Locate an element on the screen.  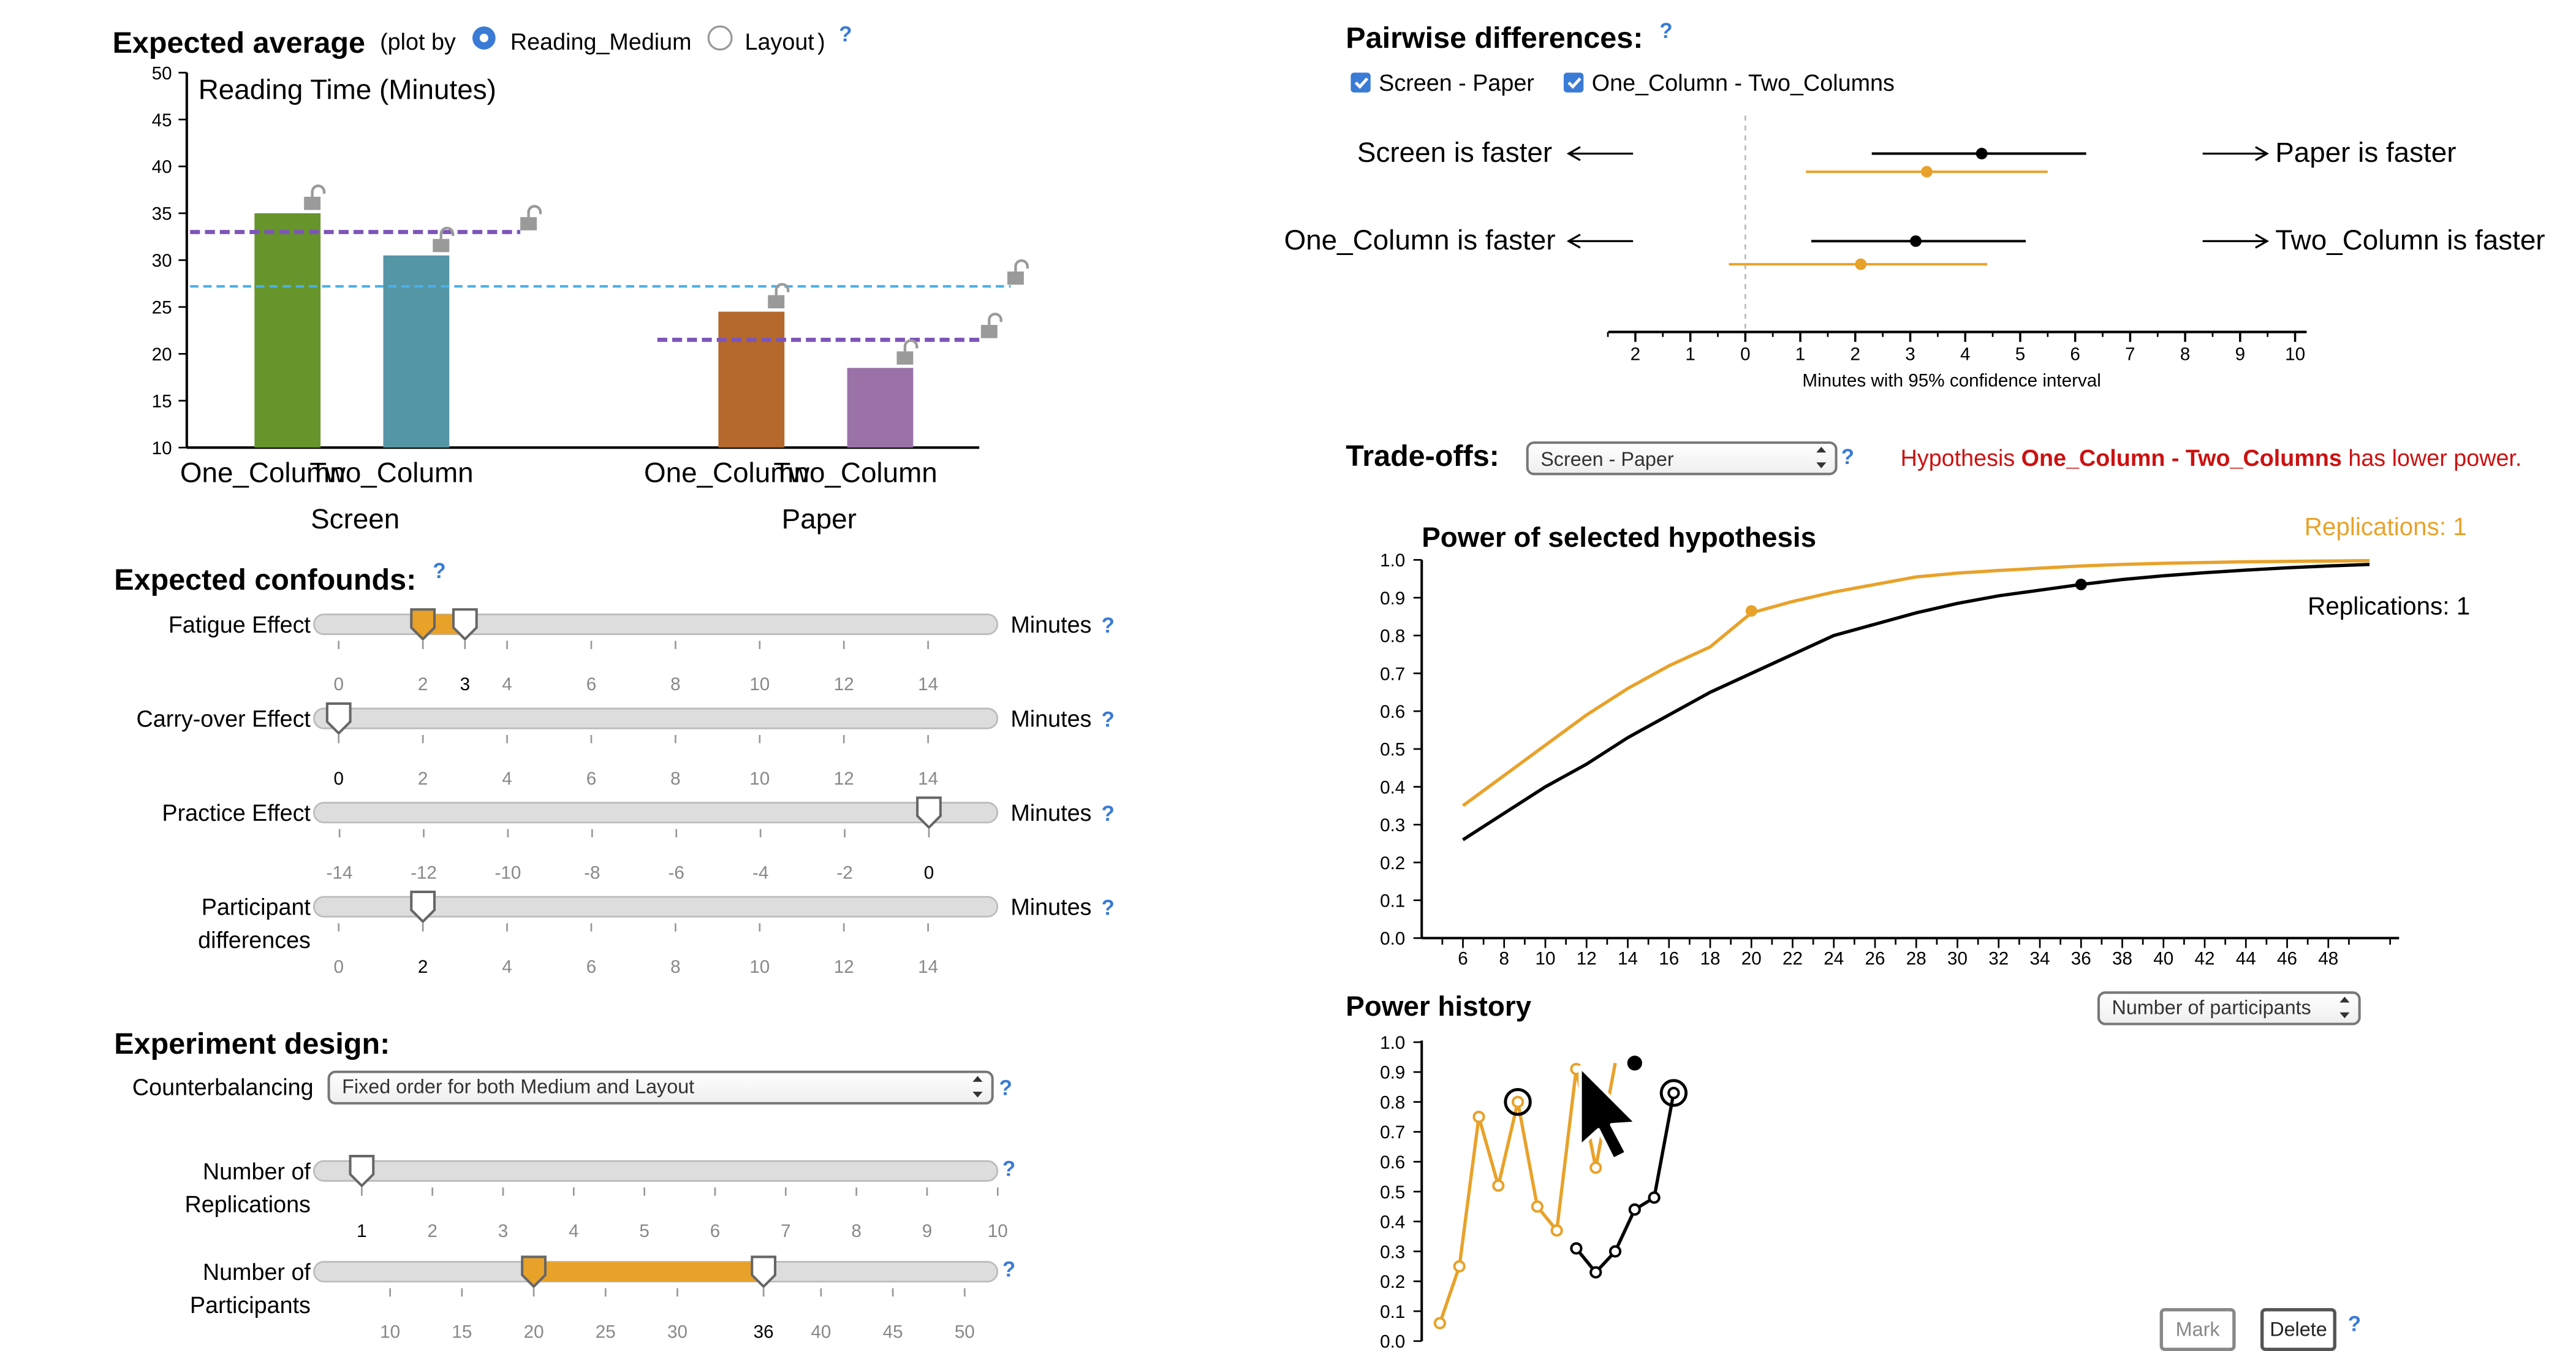
checkbox-screen-paper: Screen - Paper is located at coordinates (1443, 83).